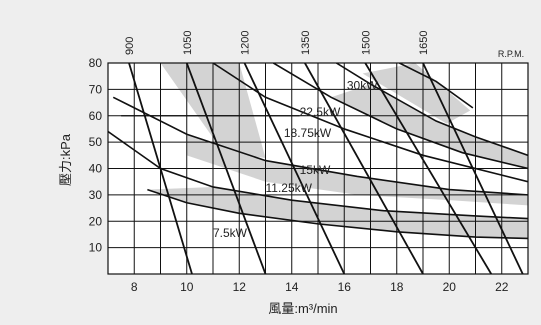 The image size is (541, 325). I want to click on y-tick-labels: 10 20 30 40 50 60 70 80, so click(96, 155).